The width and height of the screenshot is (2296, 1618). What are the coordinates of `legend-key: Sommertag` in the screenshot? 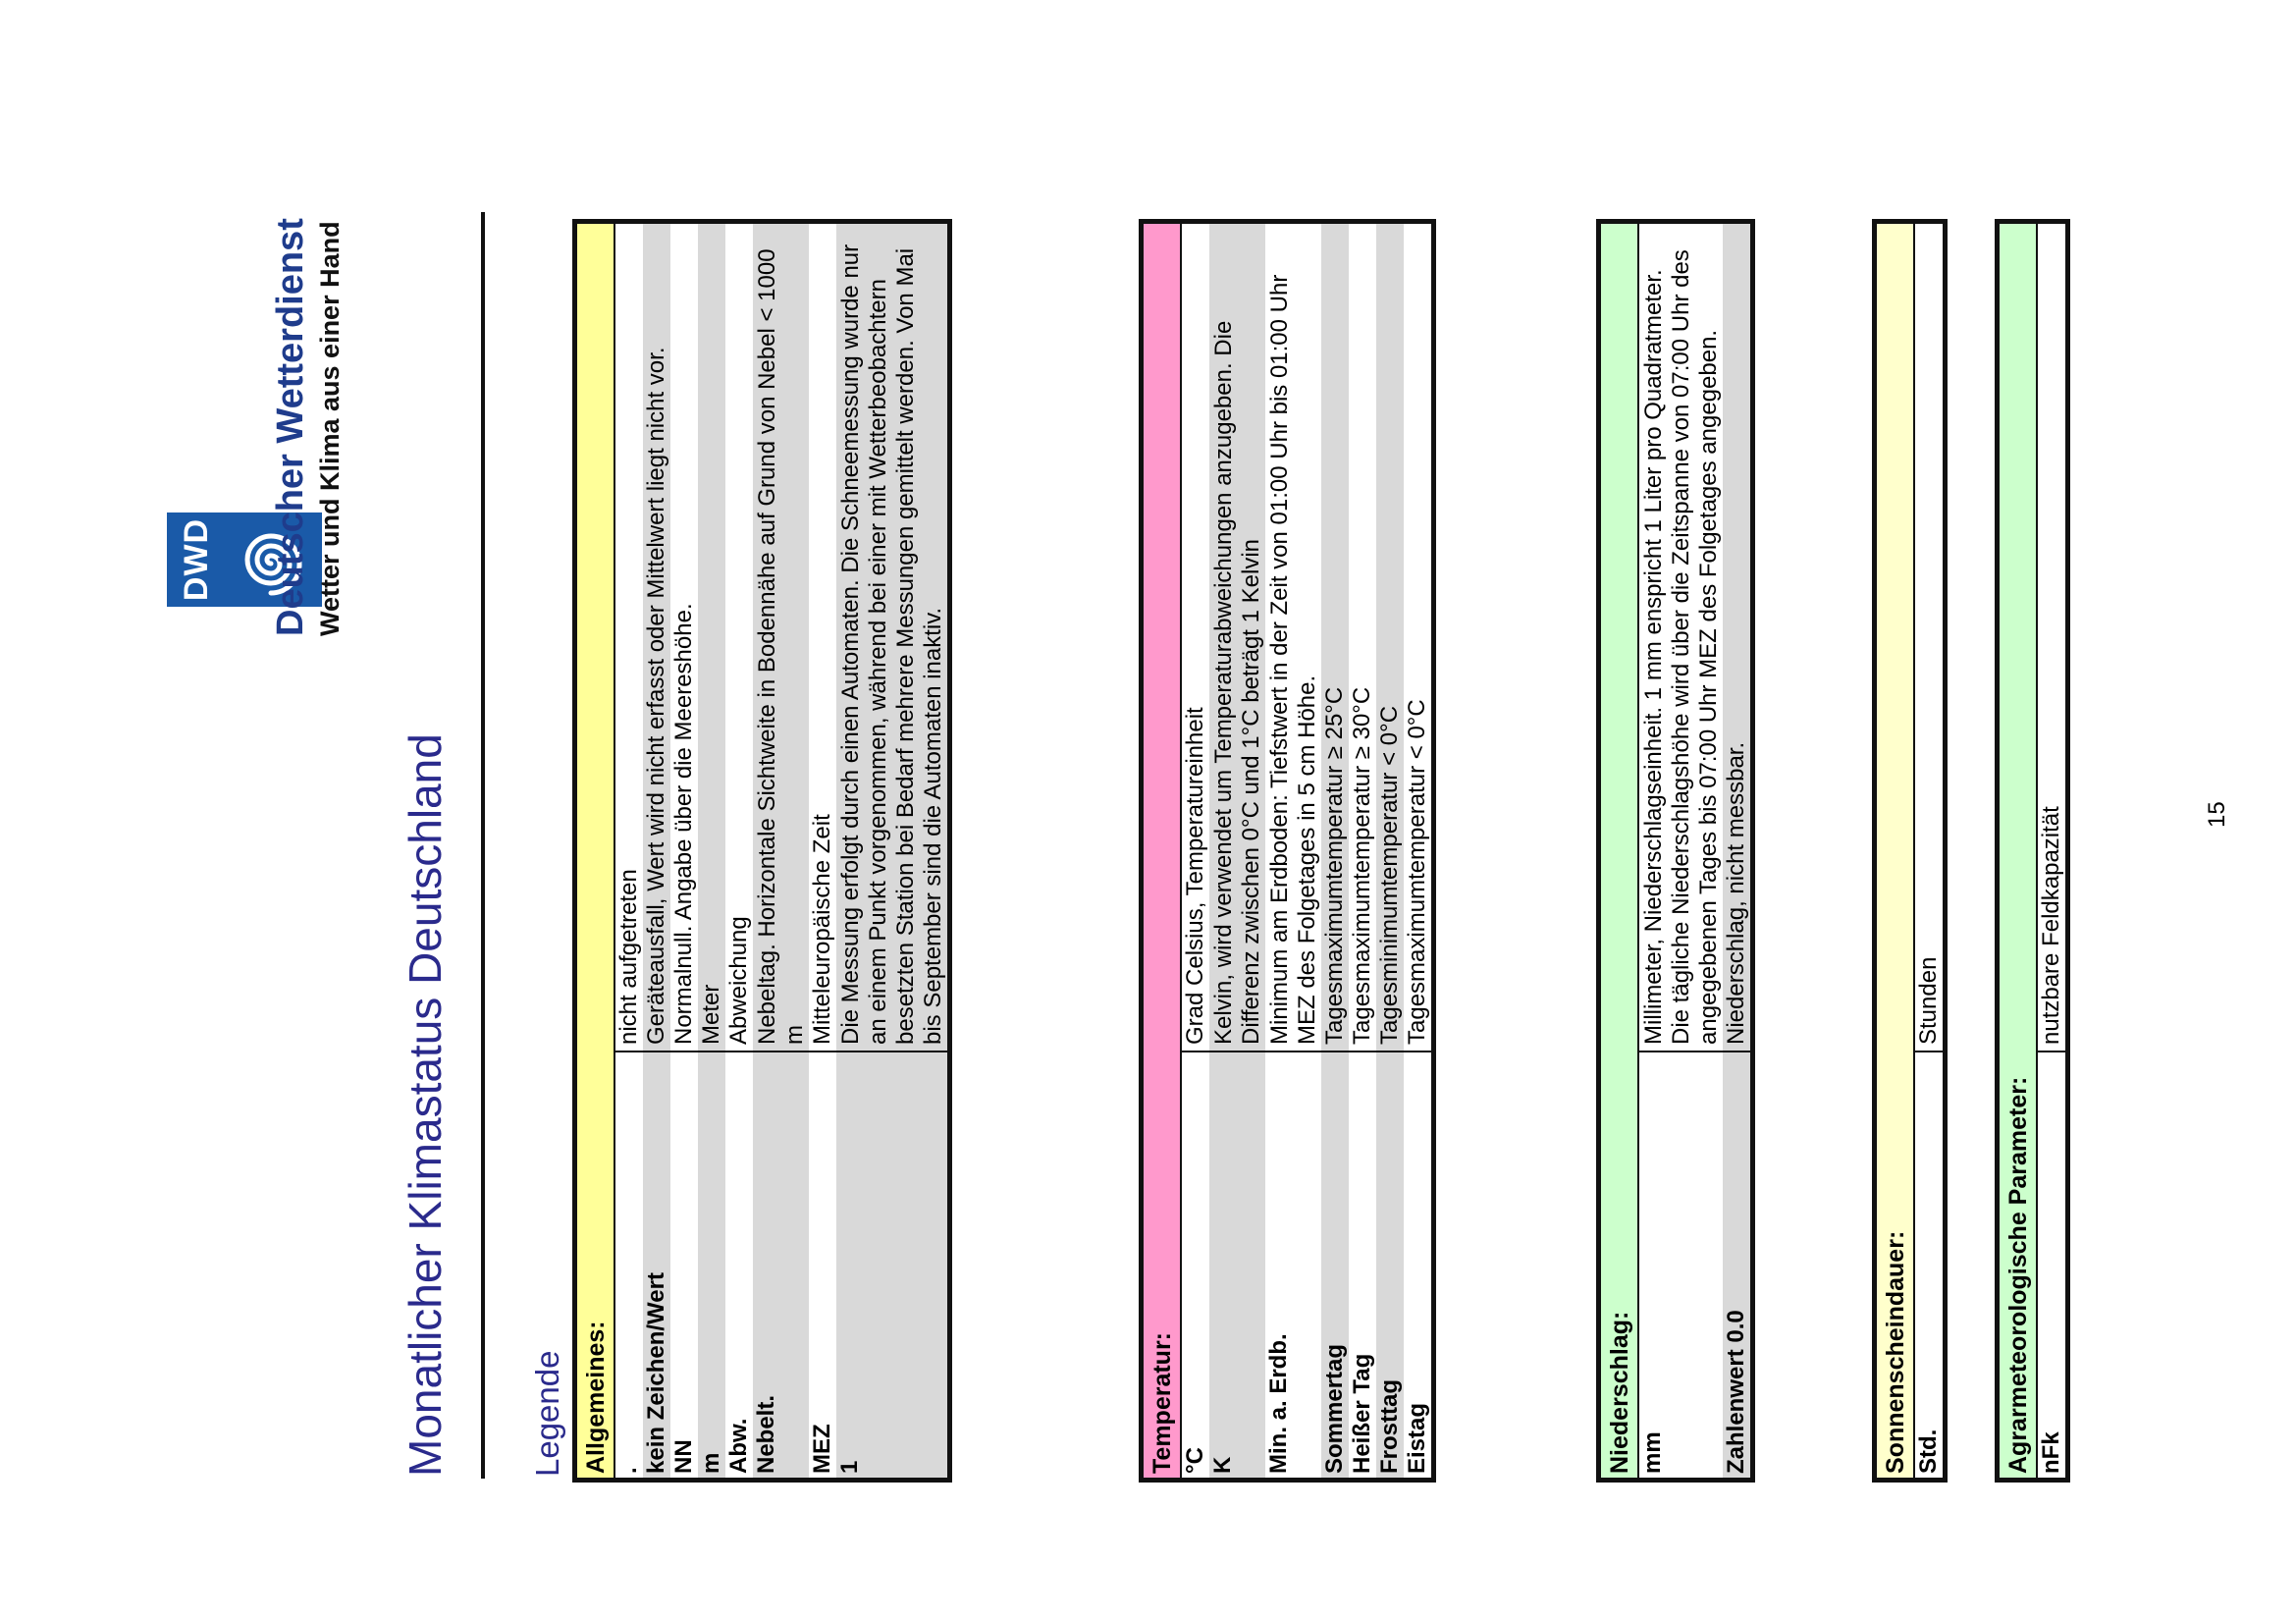 It's located at (1335, 1264).